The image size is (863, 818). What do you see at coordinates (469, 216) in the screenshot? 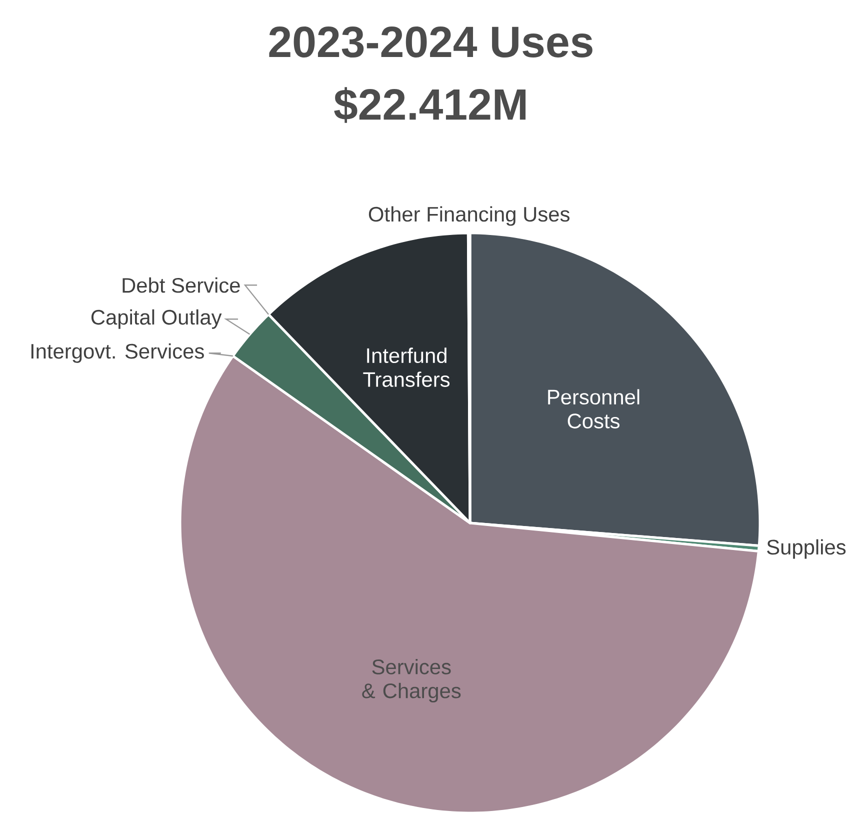
I see `slice-label: Other Financing Uses` at bounding box center [469, 216].